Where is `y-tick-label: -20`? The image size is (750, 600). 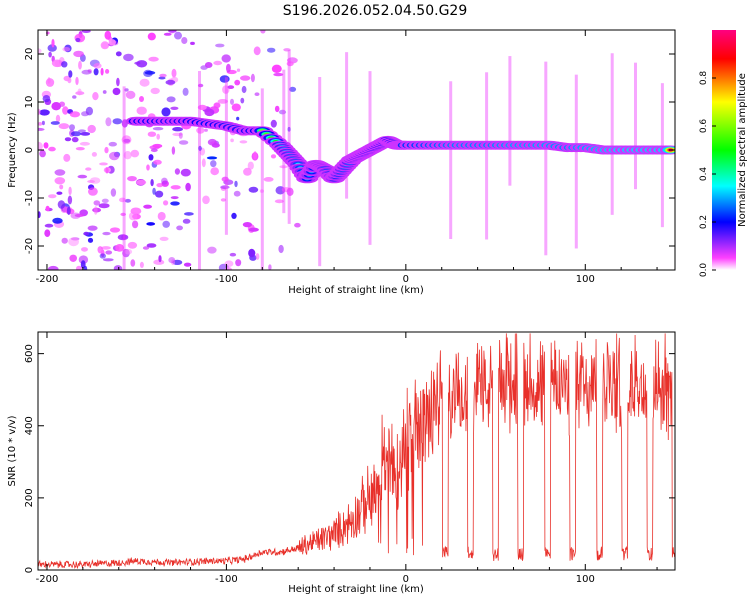
y-tick-label: -20 is located at coordinates (29, 246).